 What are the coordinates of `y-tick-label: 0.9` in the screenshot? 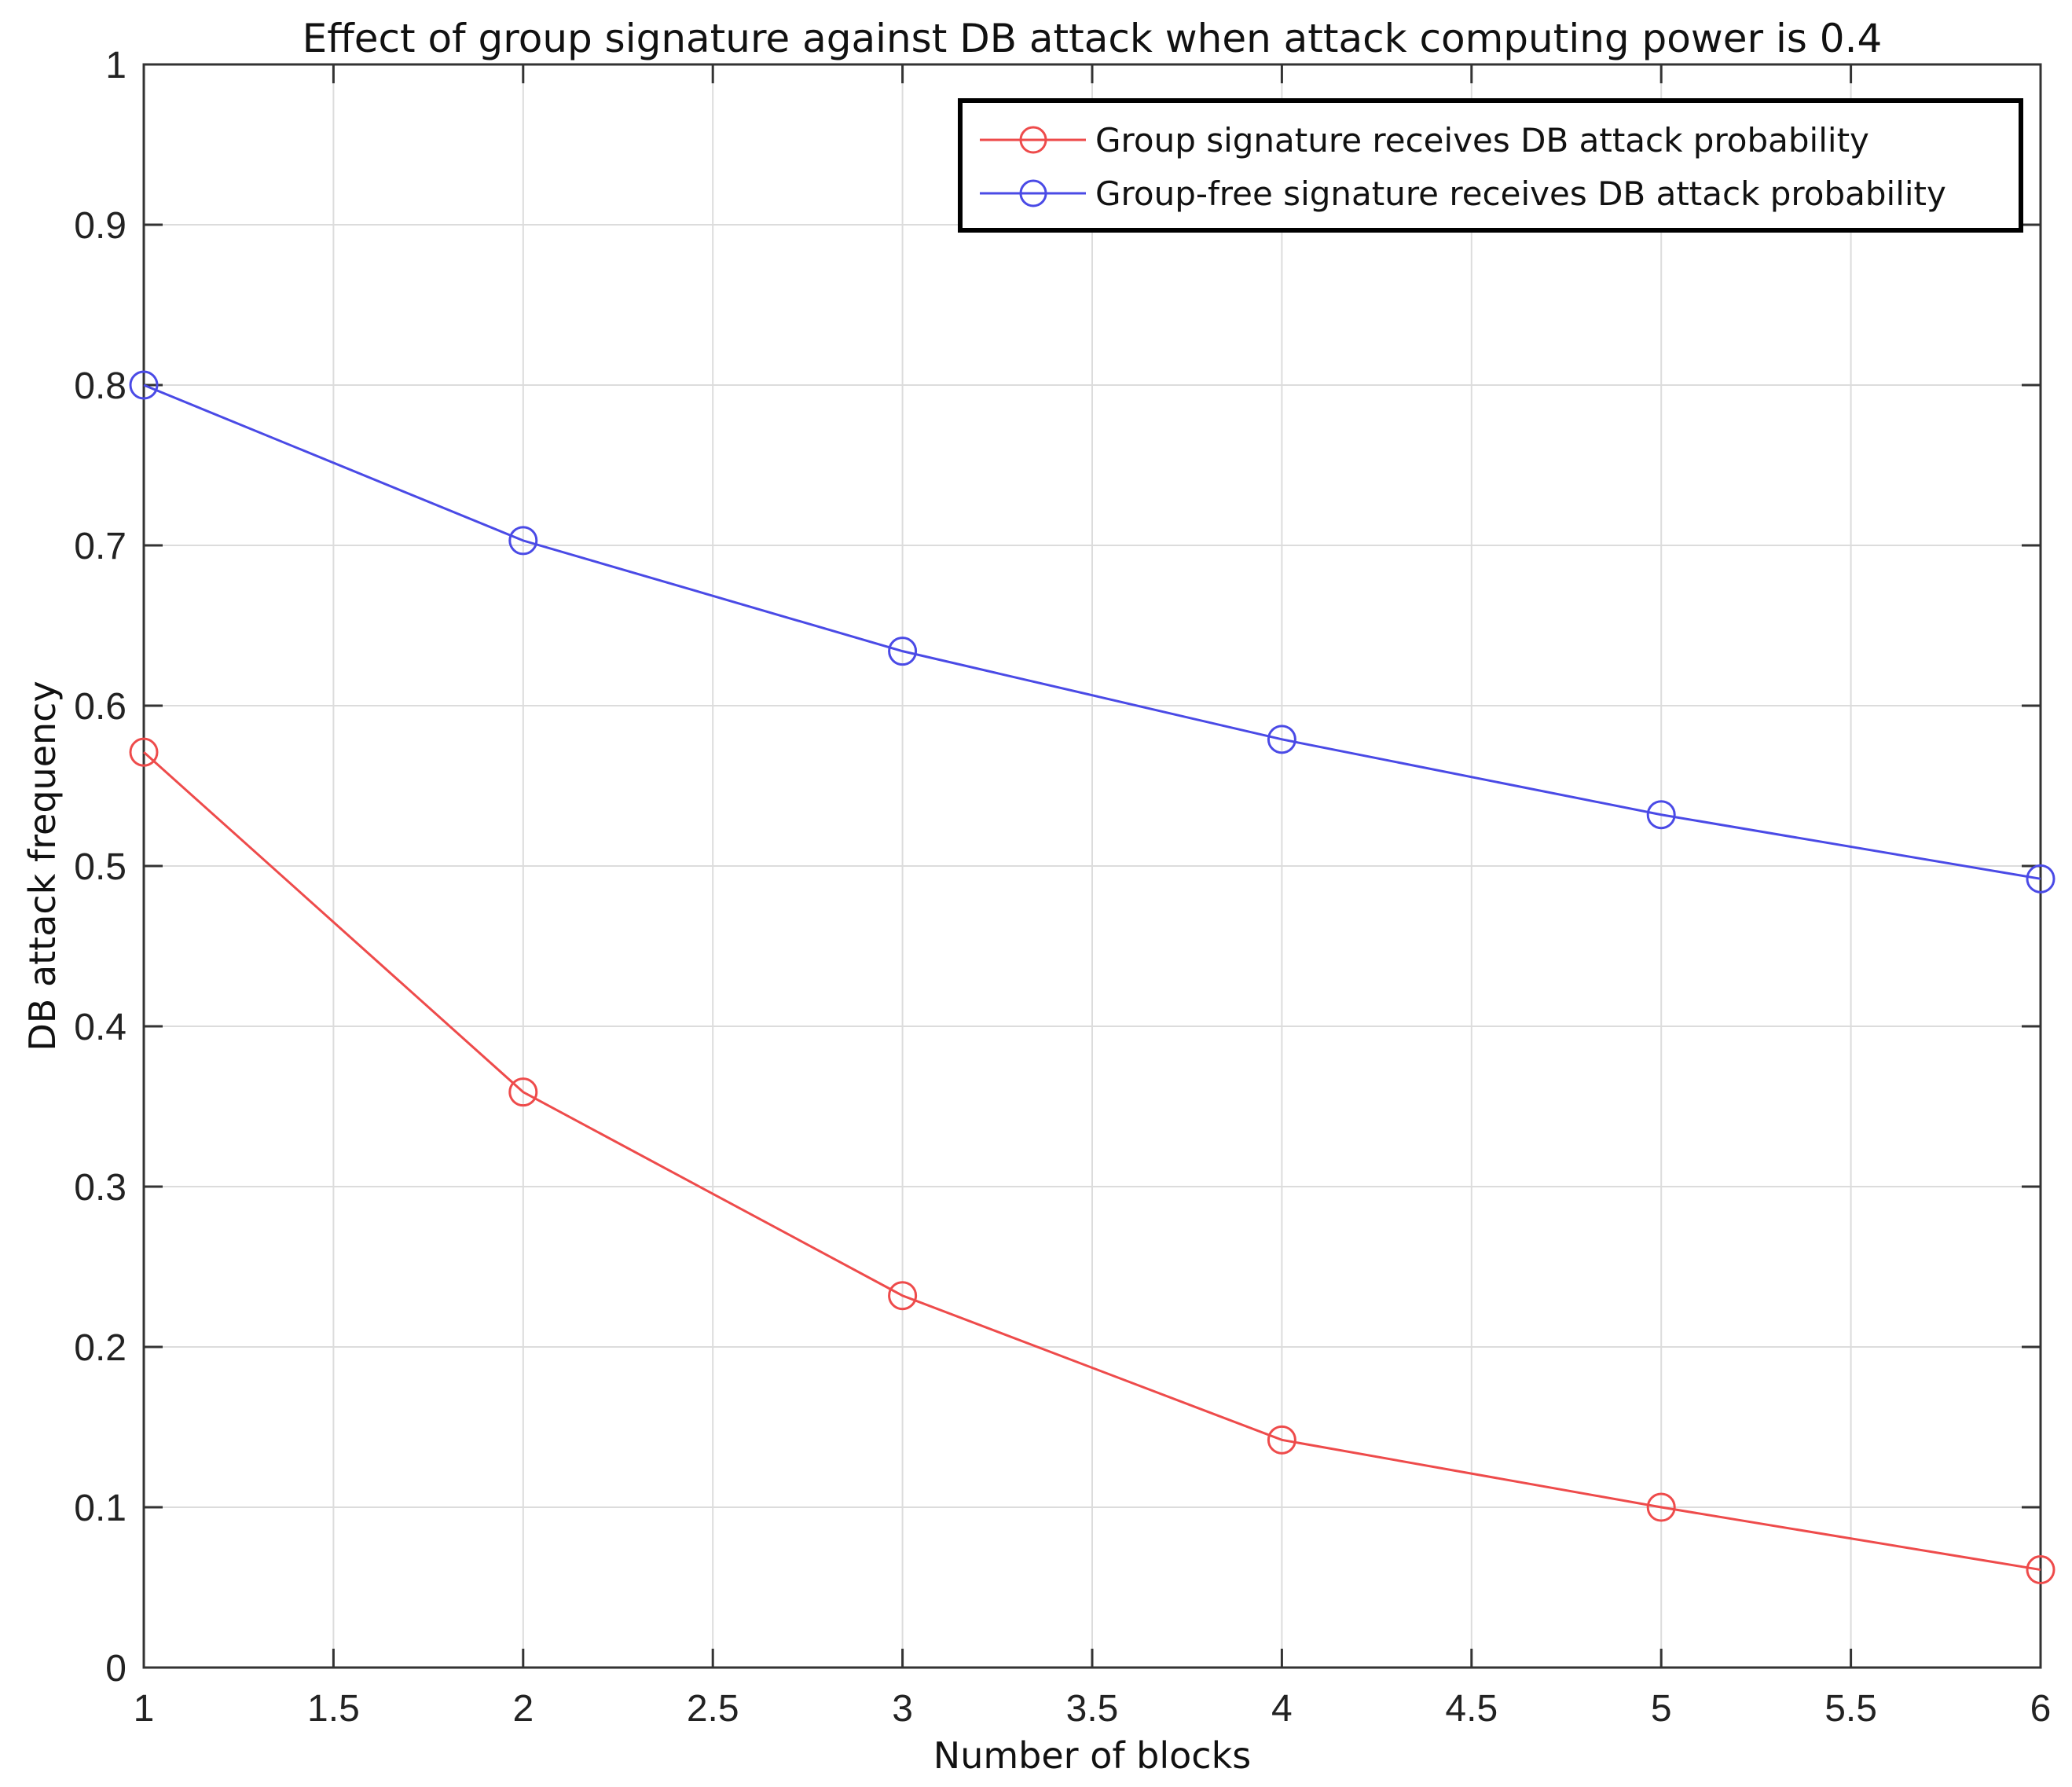 It's located at (100, 226).